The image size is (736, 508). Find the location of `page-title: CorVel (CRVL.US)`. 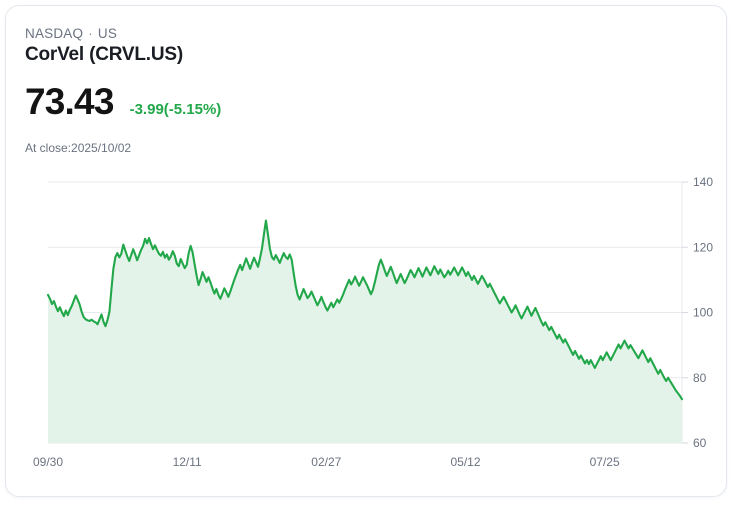

page-title: CorVel (CRVL.US) is located at coordinates (104, 54).